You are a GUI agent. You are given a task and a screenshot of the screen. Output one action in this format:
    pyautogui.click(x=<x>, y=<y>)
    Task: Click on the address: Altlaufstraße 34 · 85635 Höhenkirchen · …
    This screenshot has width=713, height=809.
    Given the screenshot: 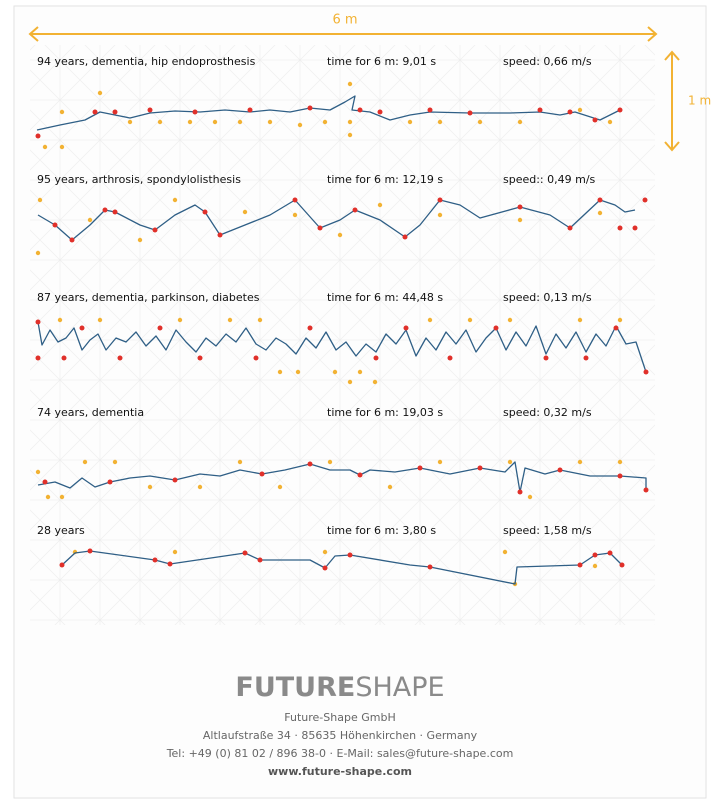 What is the action you would take?
    pyautogui.click(x=340, y=735)
    